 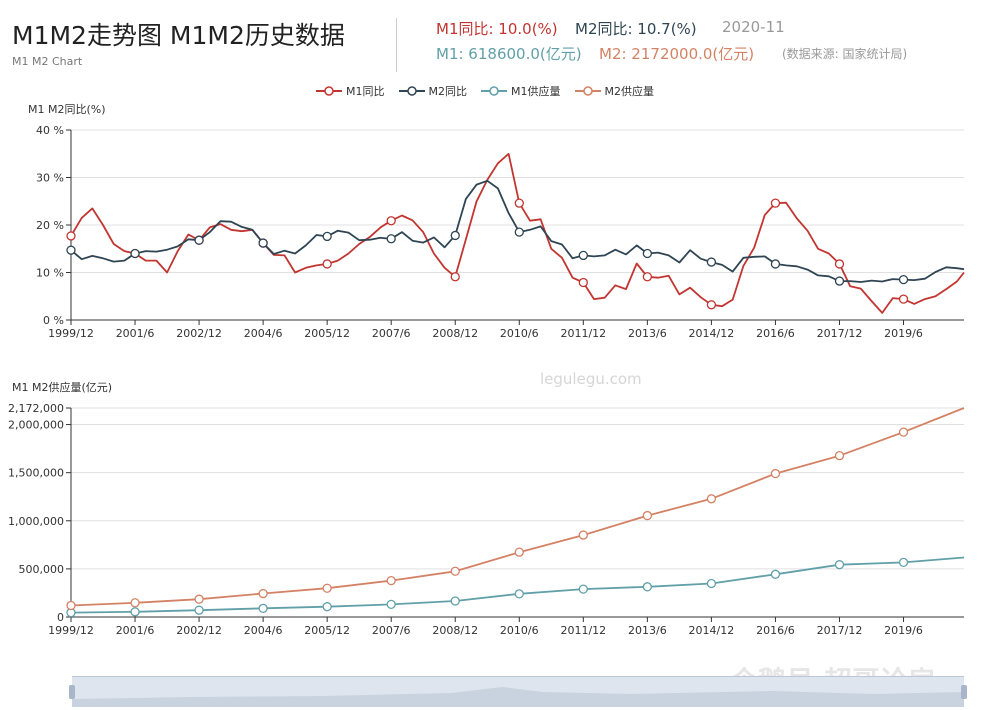 I want to click on y-axis-label: M1 M2供应量(亿元), so click(x=62, y=387).